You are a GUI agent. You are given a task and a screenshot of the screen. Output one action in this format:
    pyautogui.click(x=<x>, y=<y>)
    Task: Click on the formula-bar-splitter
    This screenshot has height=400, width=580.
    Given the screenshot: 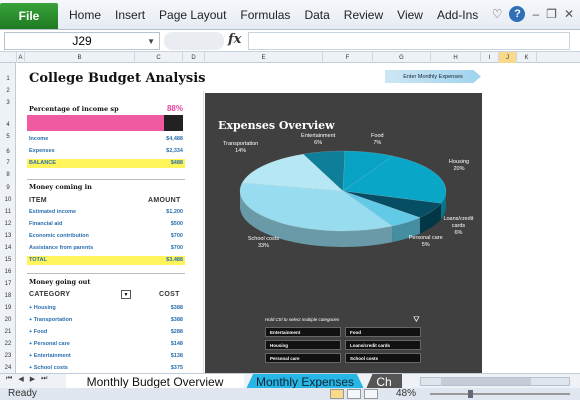 What is the action you would take?
    pyautogui.click(x=194, y=41)
    